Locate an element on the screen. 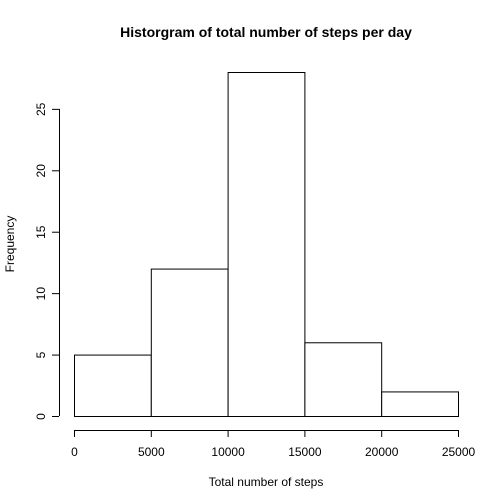 This screenshot has height=504, width=504. y-axis: 0 5 10 15 20 25 is located at coordinates (47, 261).